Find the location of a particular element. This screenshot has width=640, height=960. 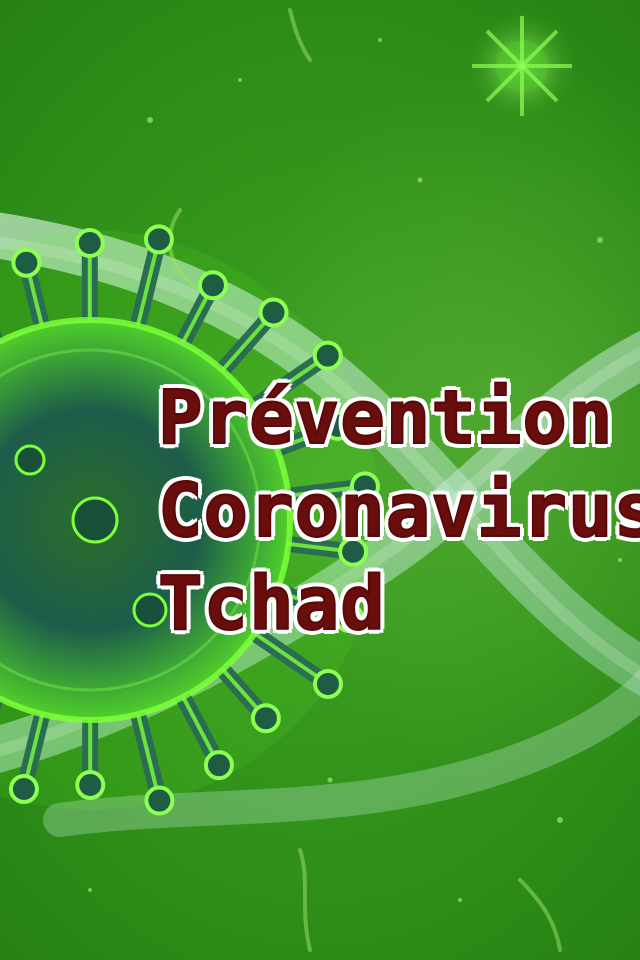

headline-line-coronavirus: Coronavirus is located at coordinates (398, 511).